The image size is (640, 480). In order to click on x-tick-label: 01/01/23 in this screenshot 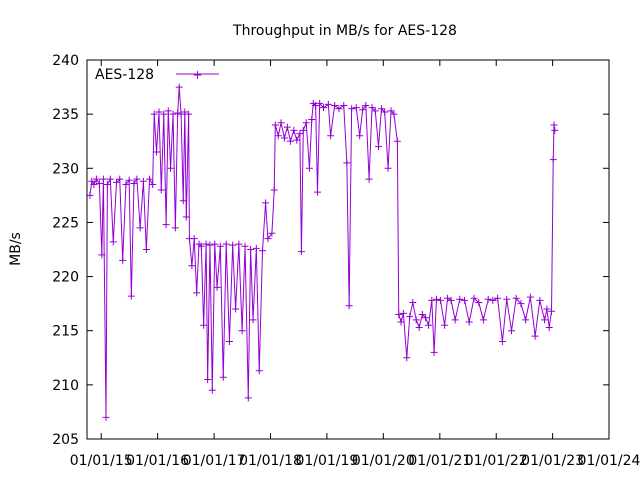, I will do `click(552, 461)`.